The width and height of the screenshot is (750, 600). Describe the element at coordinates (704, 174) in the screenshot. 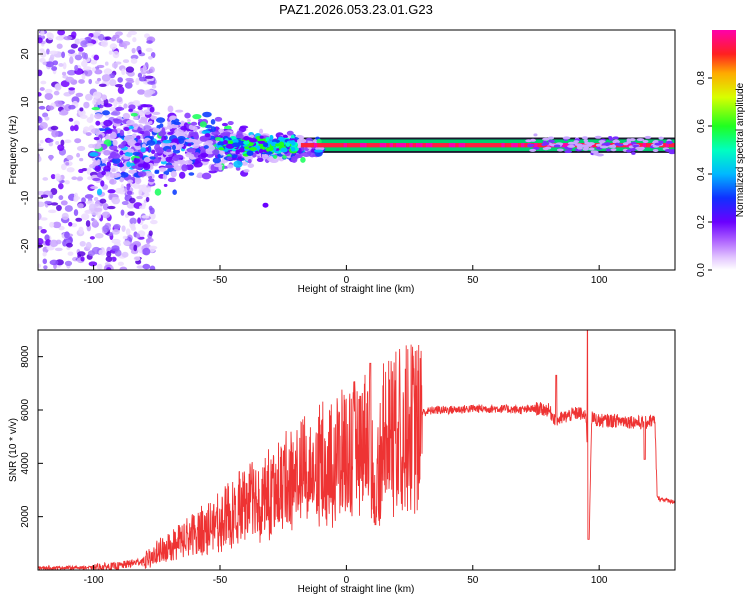

I see `colorbar-ticks: 0.0 0.2 0.4 0.6 0.8` at that location.